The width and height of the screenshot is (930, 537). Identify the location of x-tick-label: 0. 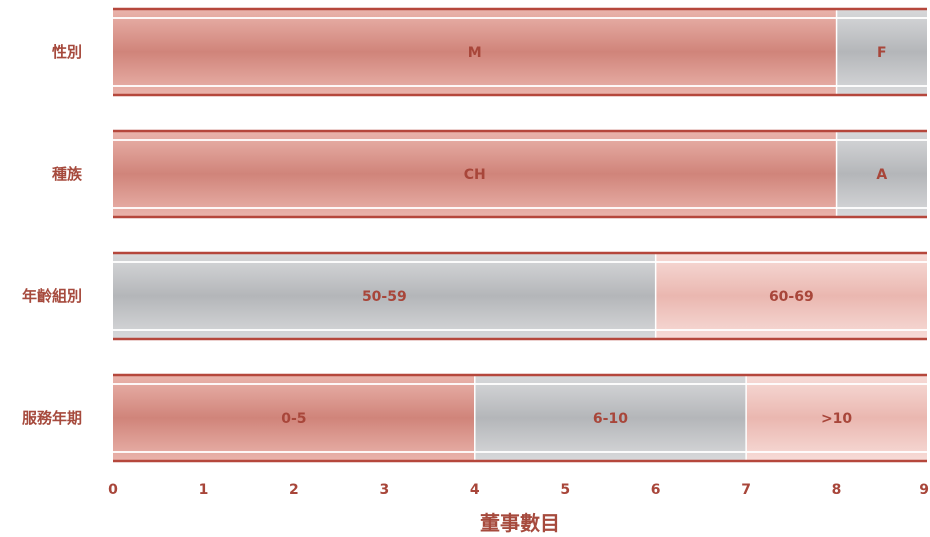
(113, 490).